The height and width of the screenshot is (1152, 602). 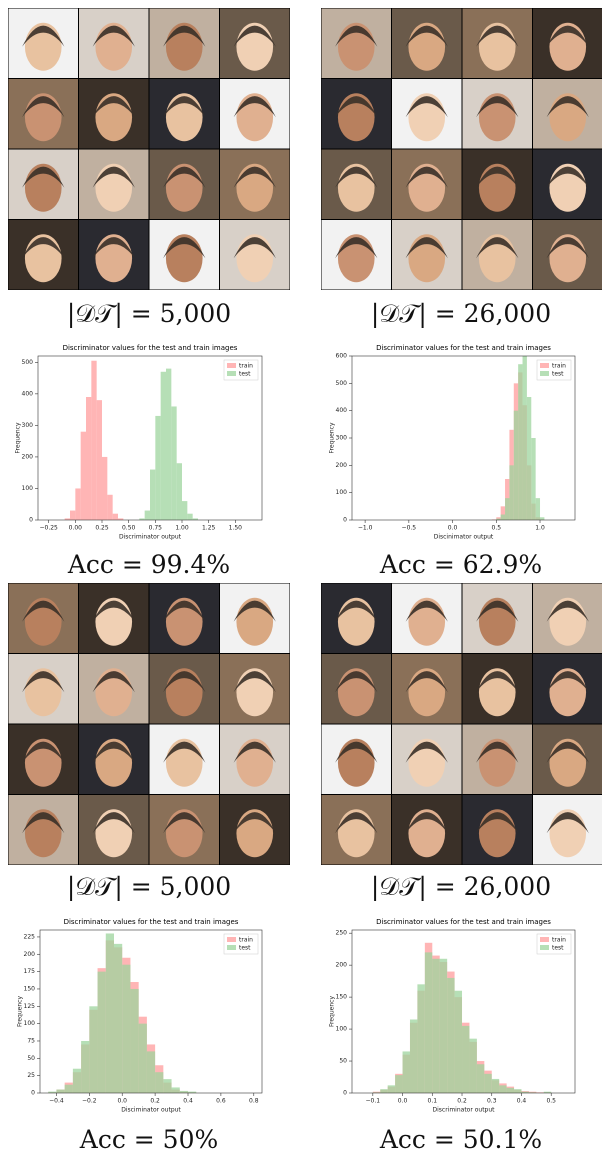 What do you see at coordinates (403, 1101) in the screenshot?
I see `x-tick-label: 0.0` at bounding box center [403, 1101].